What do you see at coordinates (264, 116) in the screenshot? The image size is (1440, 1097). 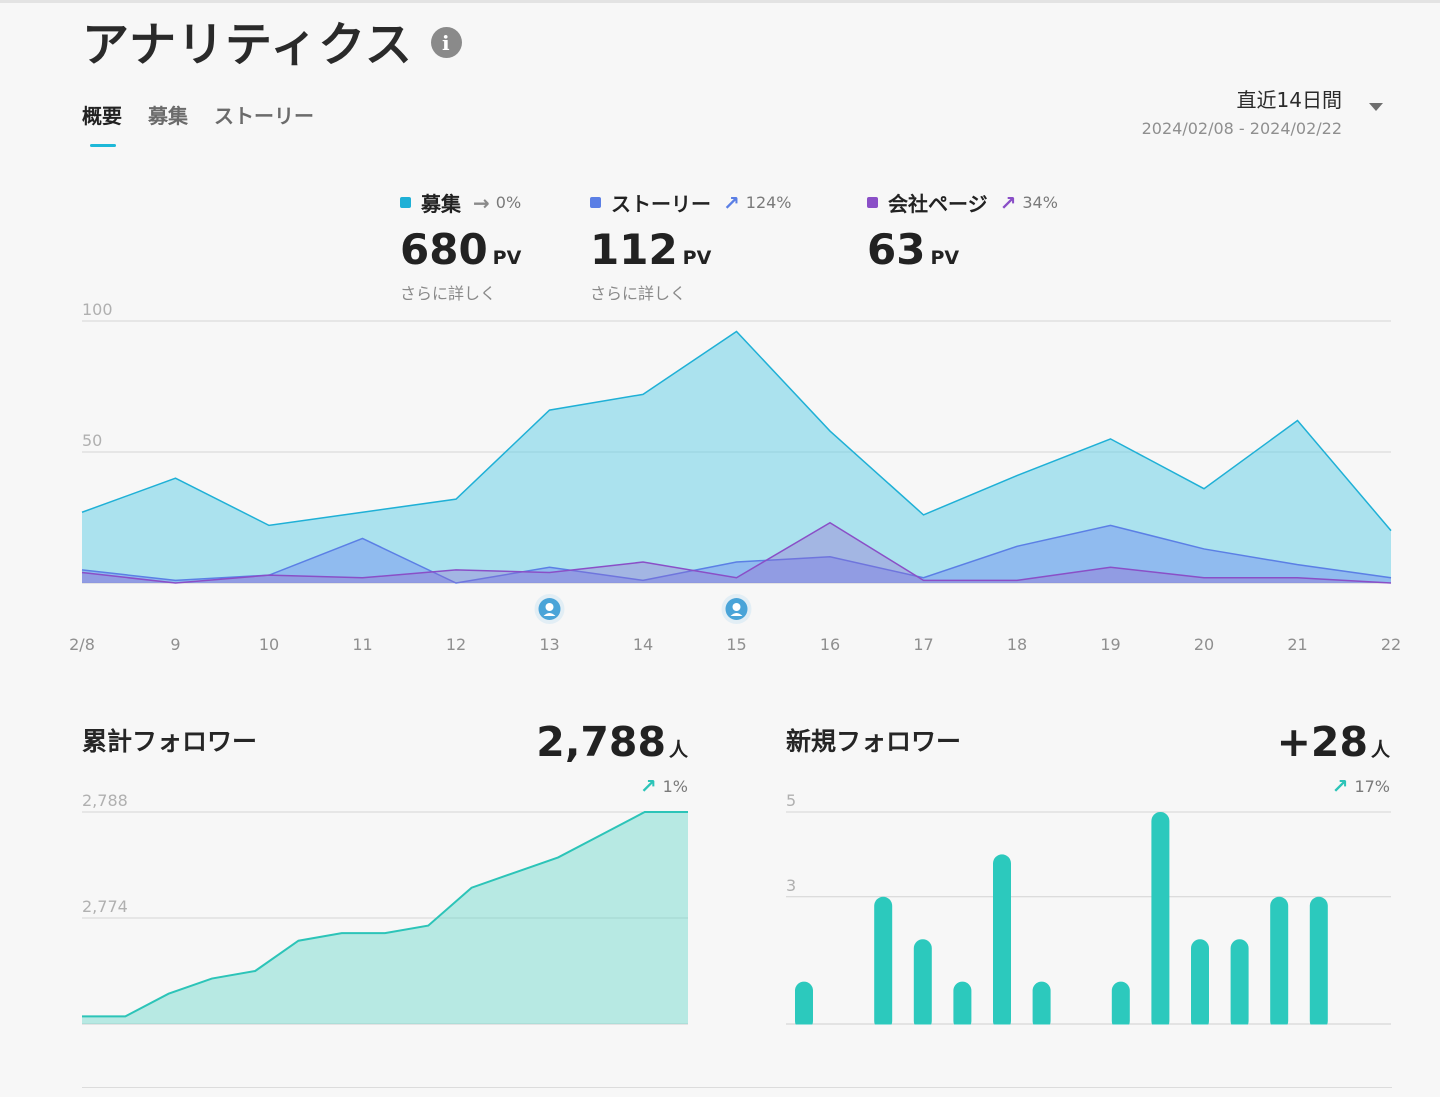 I see `tab-story: ストーリー` at bounding box center [264, 116].